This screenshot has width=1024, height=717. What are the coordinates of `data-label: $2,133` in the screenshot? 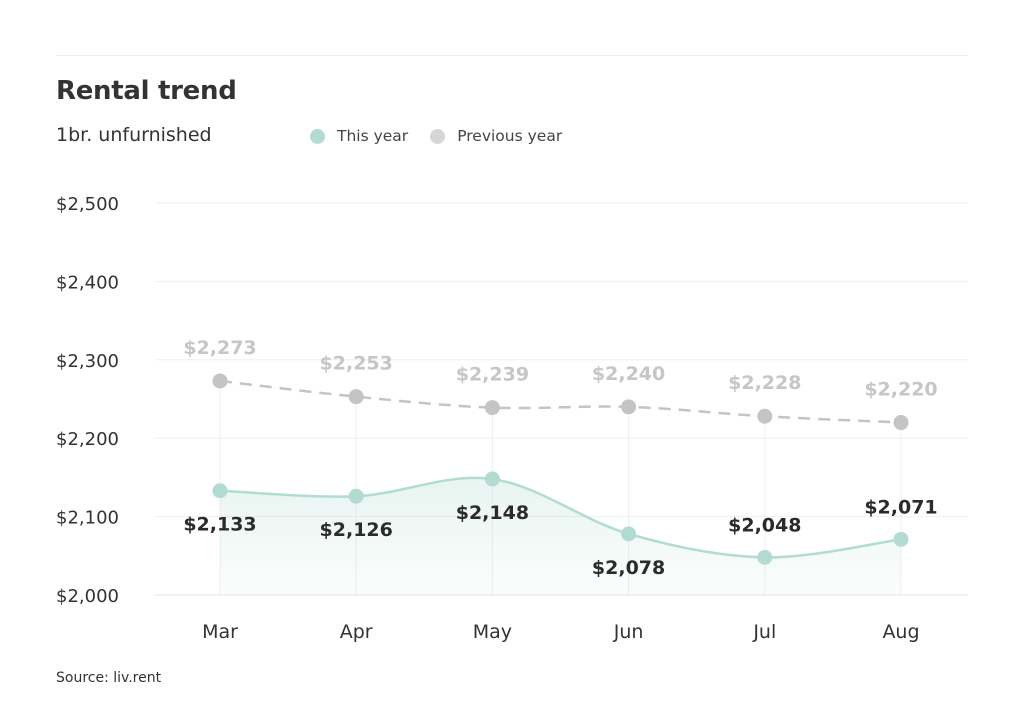 It's located at (219, 525).